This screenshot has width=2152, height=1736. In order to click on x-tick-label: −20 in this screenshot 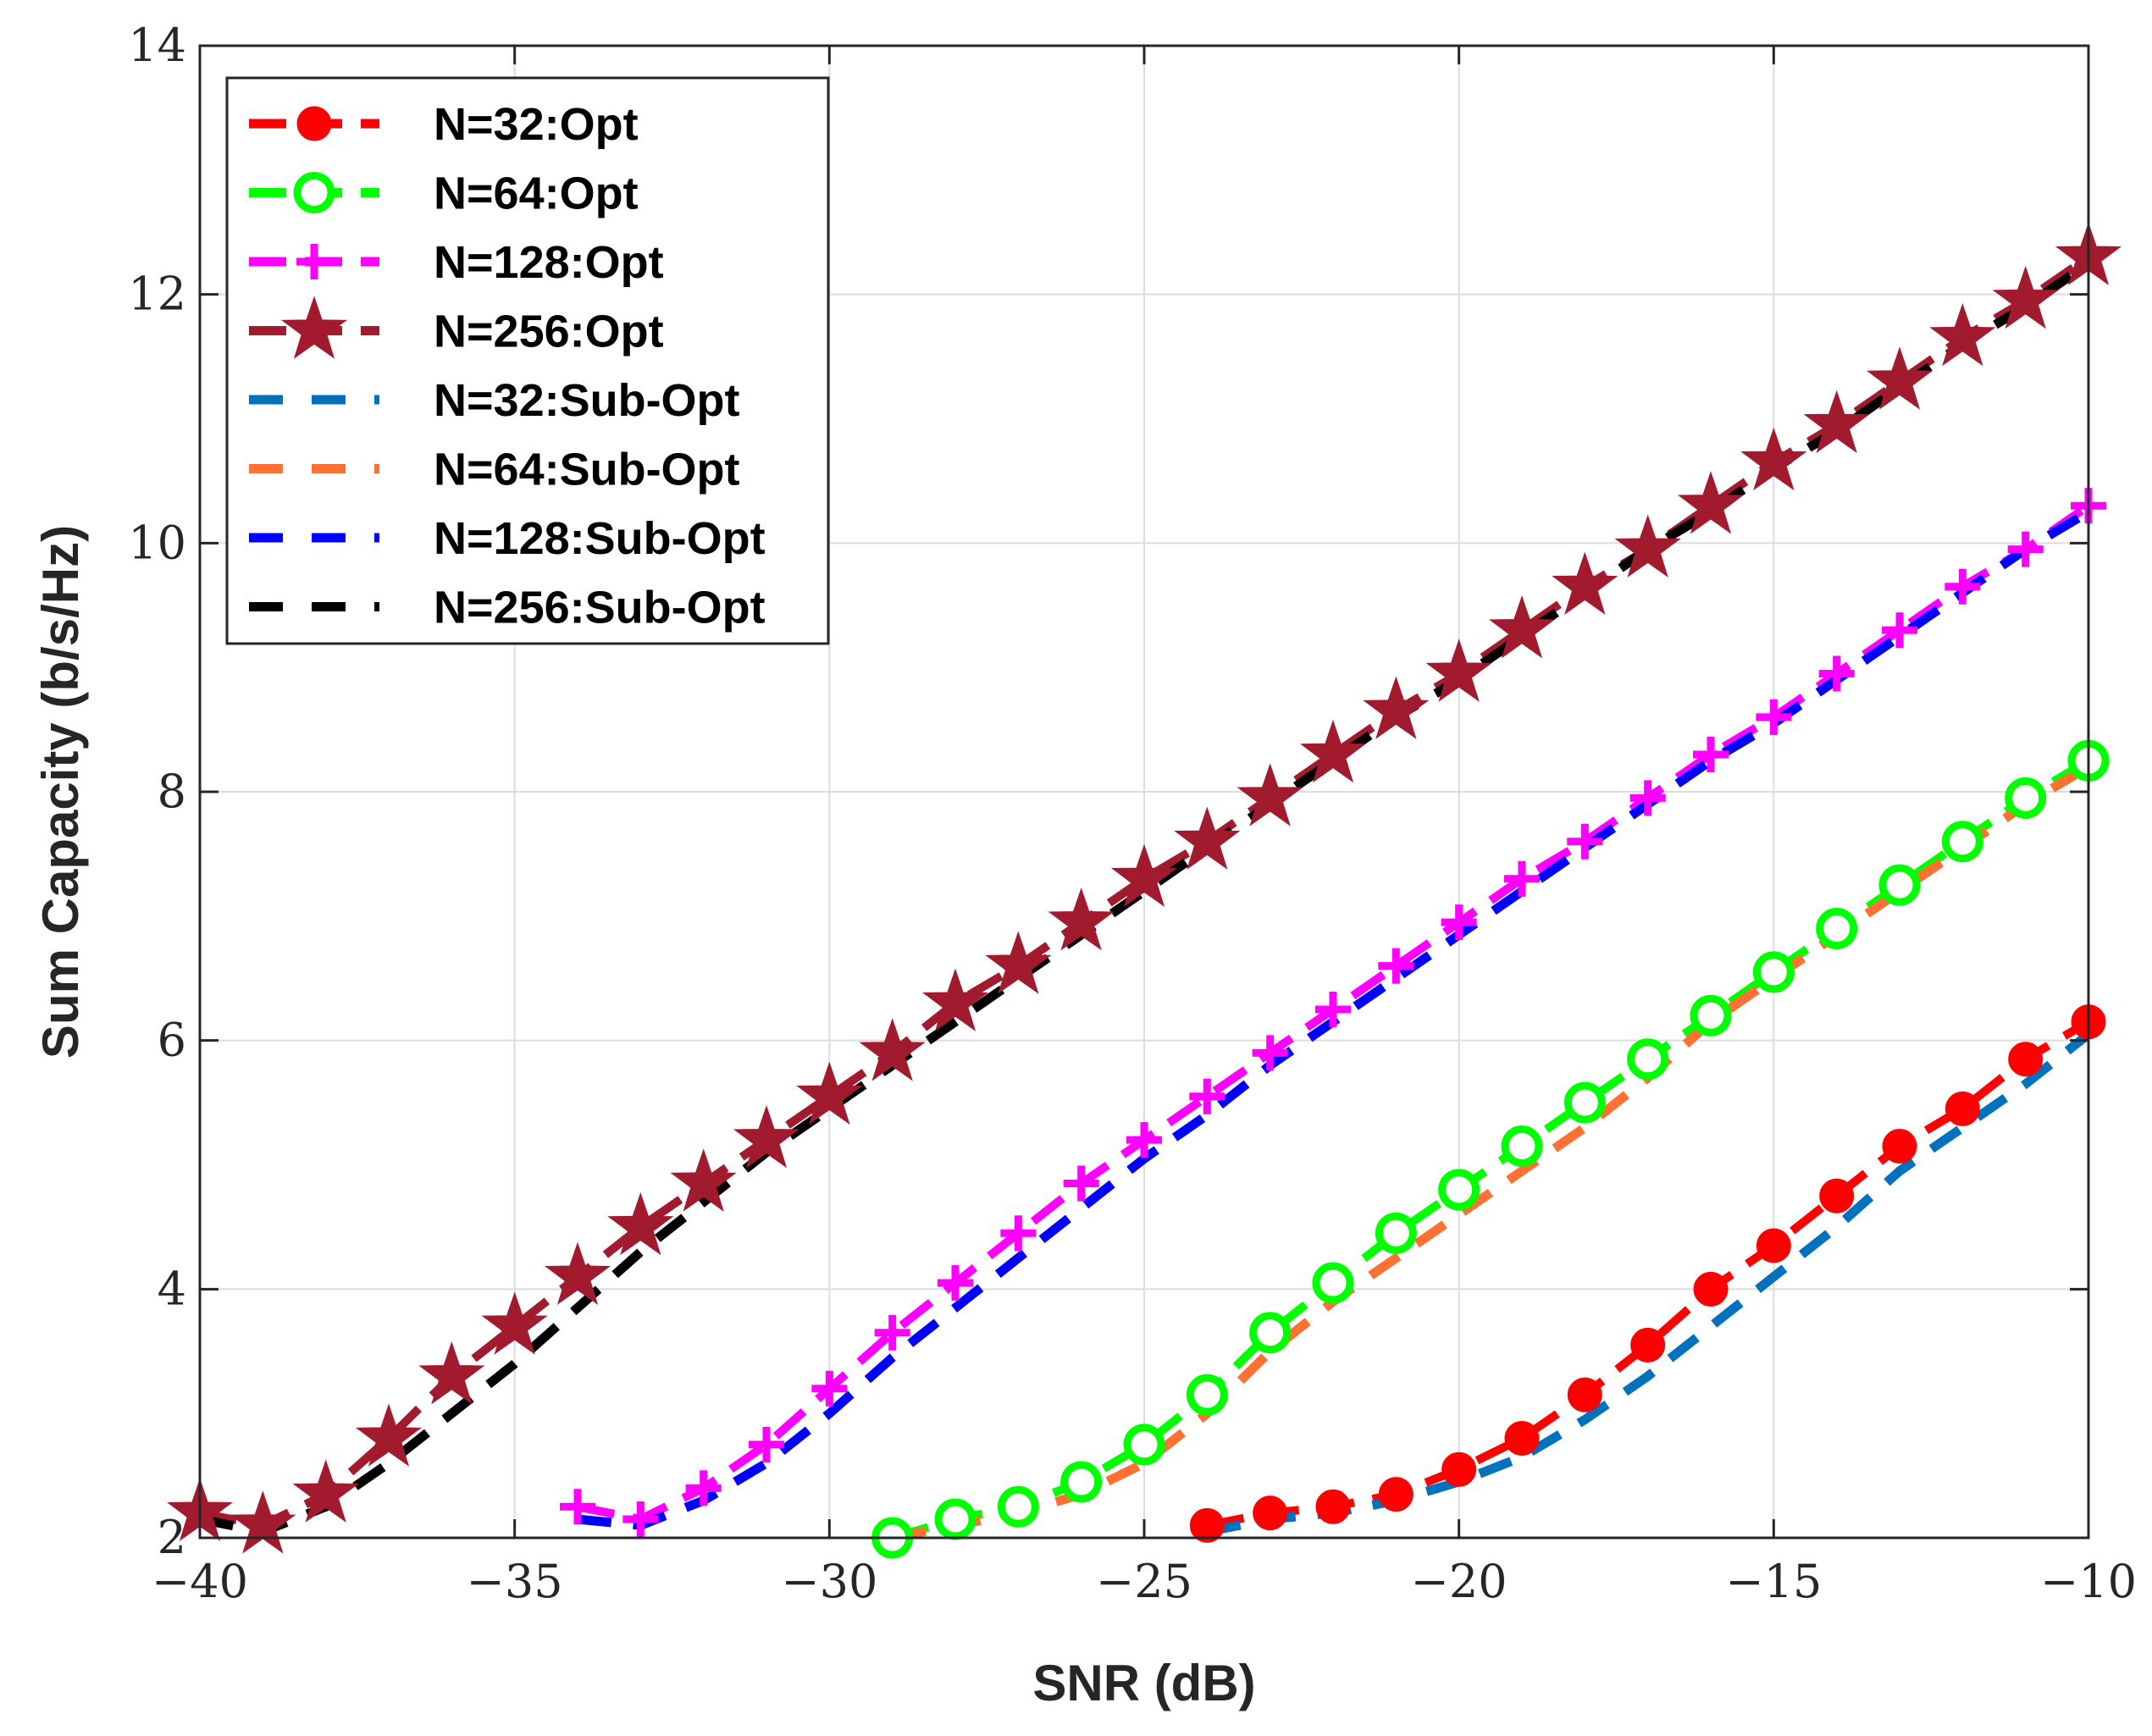, I will do `click(1459, 1581)`.